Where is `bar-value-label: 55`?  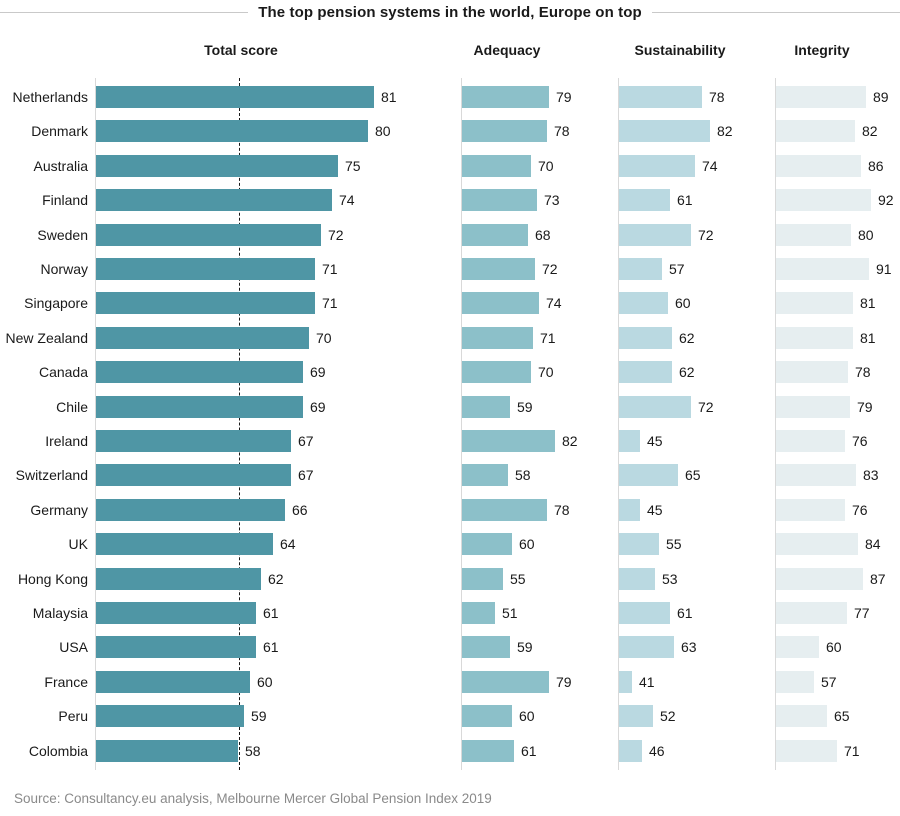
bar-value-label: 55 is located at coordinates (674, 544).